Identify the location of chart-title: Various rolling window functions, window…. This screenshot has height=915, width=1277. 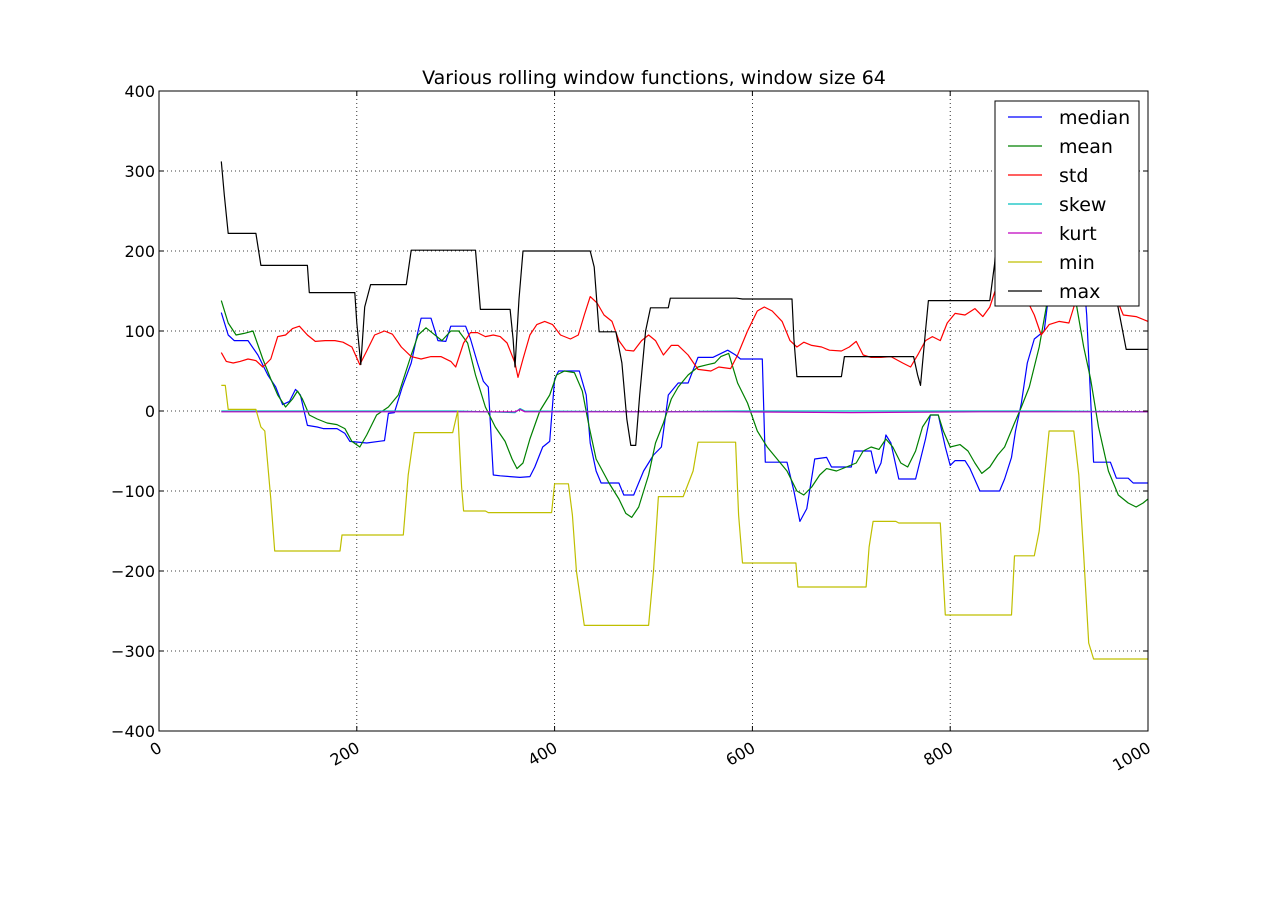
(654, 78).